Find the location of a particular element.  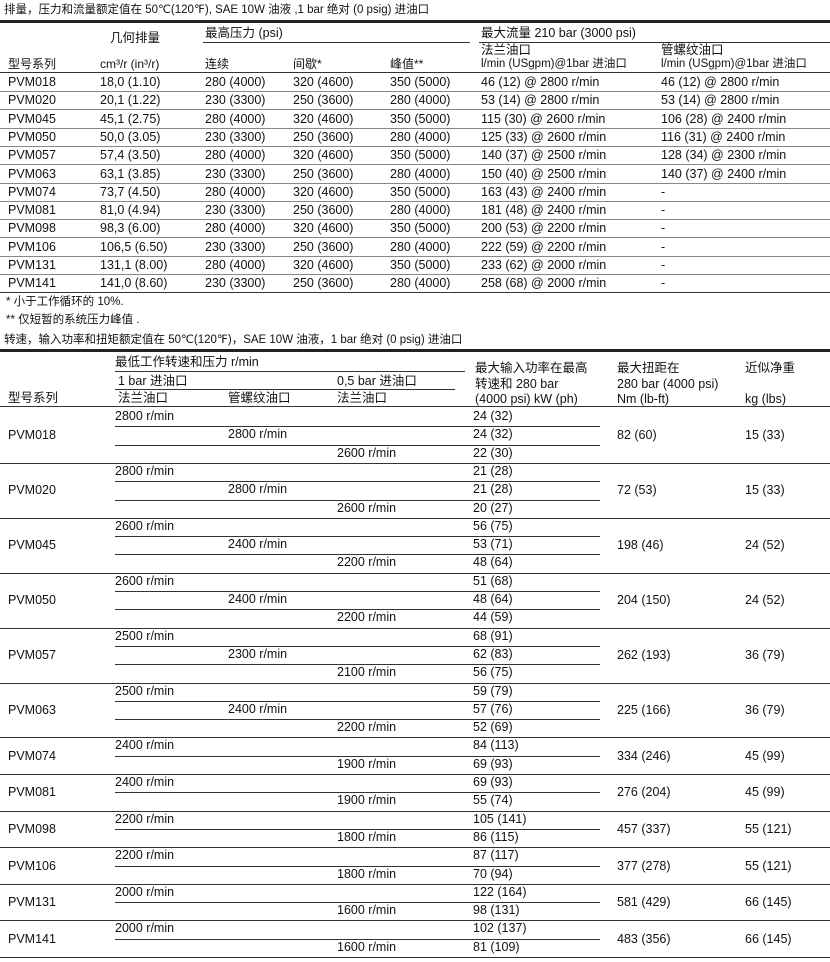

cell: 102 (137) is located at coordinates (500, 928).